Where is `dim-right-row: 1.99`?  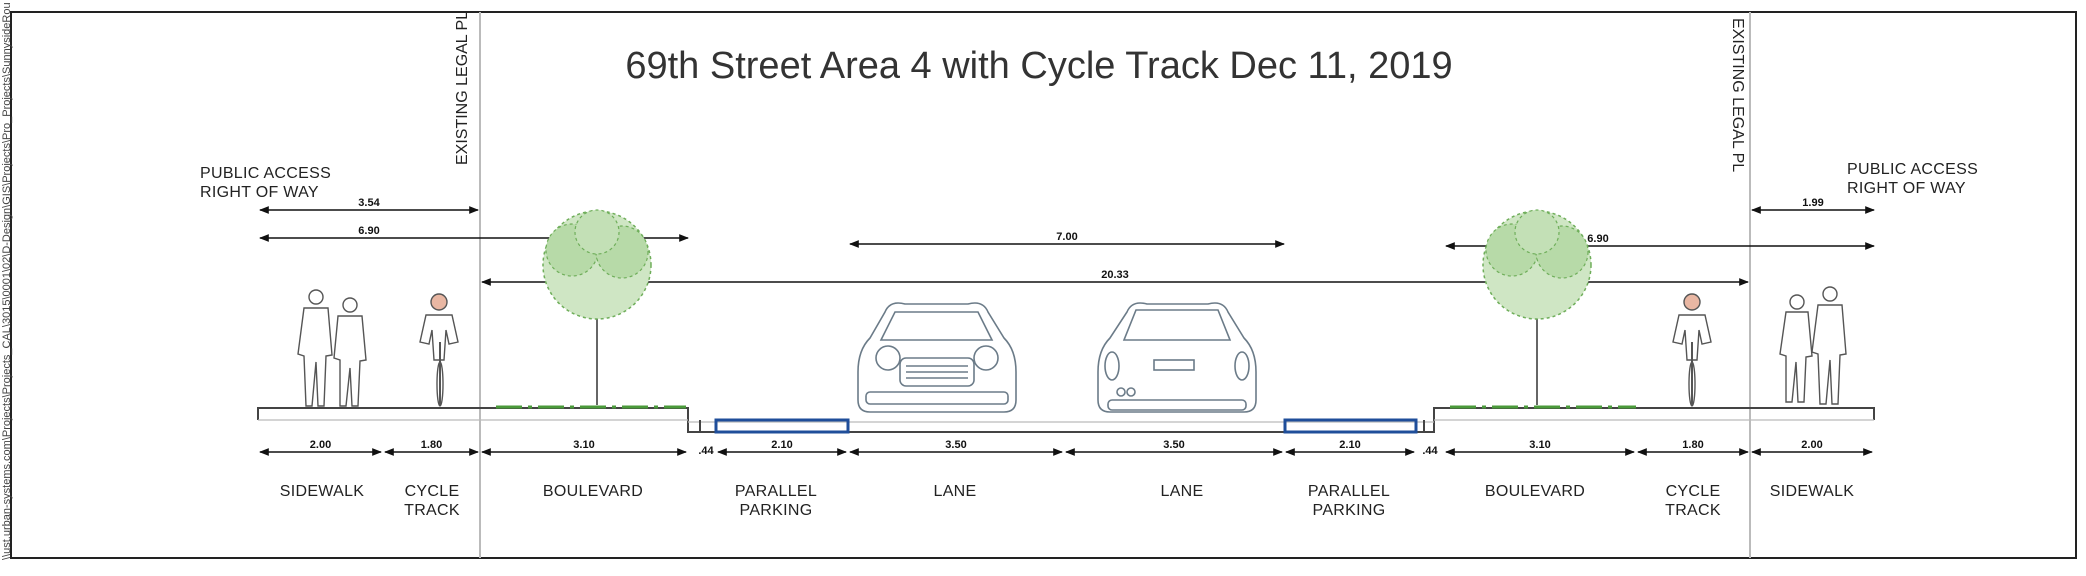
dim-right-row: 1.99 is located at coordinates (1812, 203).